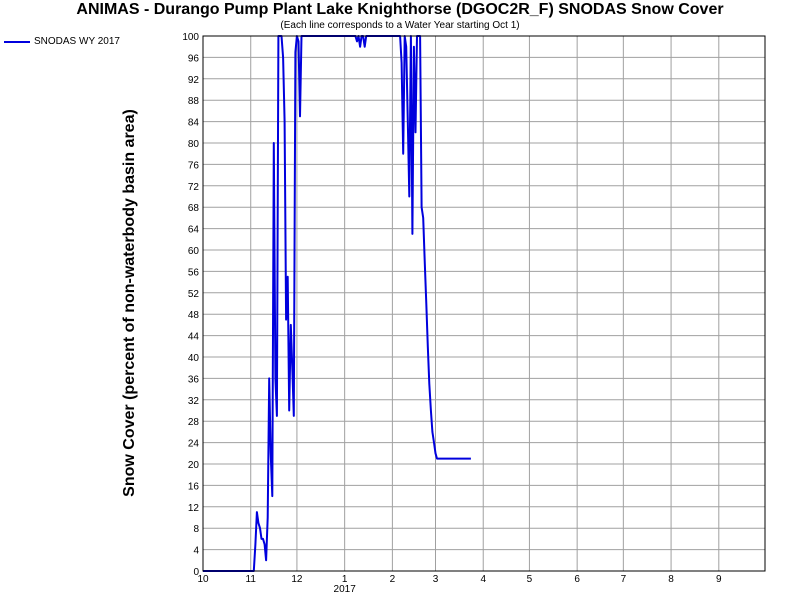 The height and width of the screenshot is (600, 800). Describe the element at coordinates (194, 315) in the screenshot. I see `y-tick-label: 48` at that location.